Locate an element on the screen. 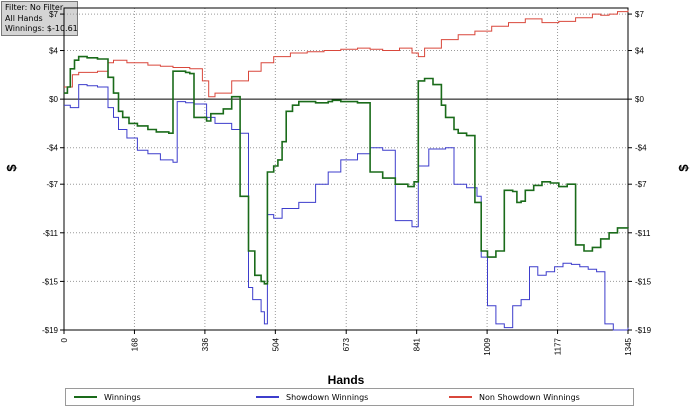 Image resolution: width=700 pixels, height=412 pixels. x-tick-label: 673 is located at coordinates (346, 344).